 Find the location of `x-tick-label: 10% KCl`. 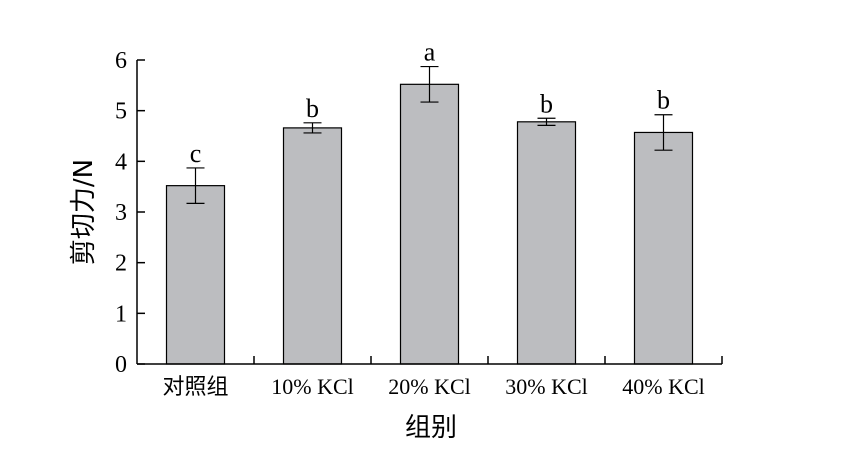

x-tick-label: 10% KCl is located at coordinates (312, 386).